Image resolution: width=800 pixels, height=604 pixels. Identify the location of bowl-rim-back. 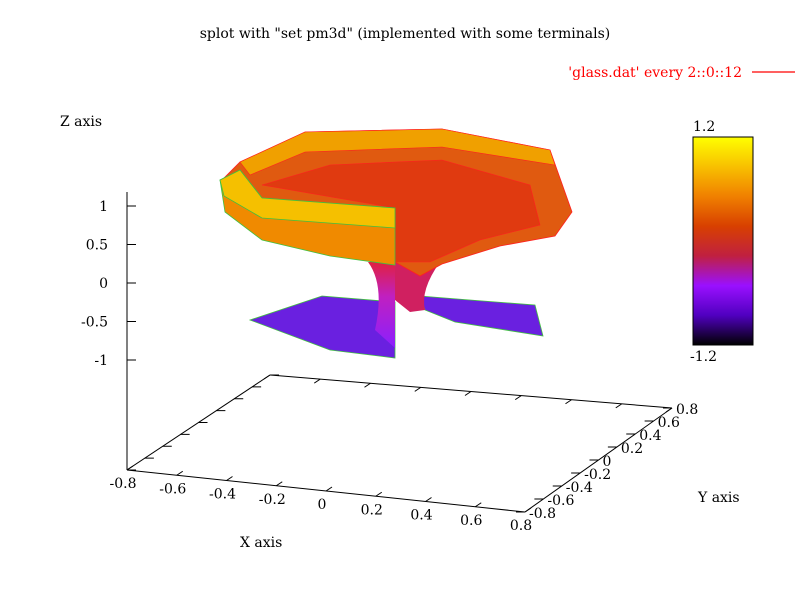
(397, 152).